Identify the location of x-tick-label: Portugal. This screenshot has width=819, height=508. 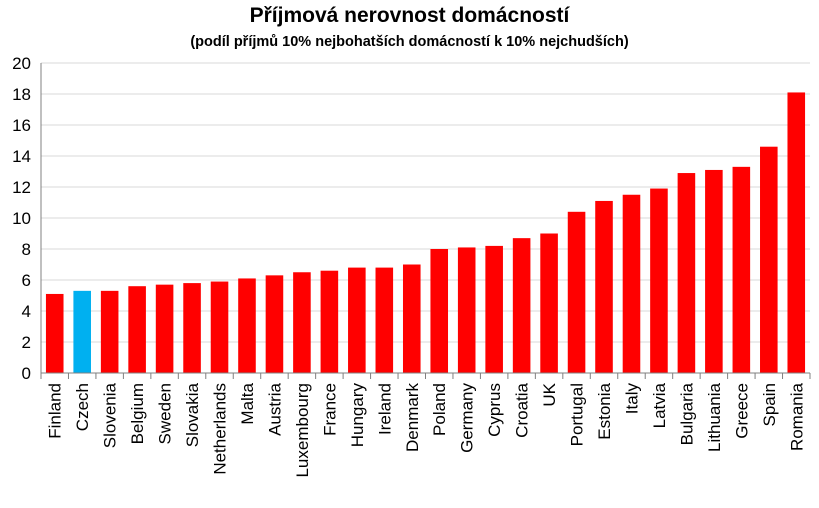
(577, 414).